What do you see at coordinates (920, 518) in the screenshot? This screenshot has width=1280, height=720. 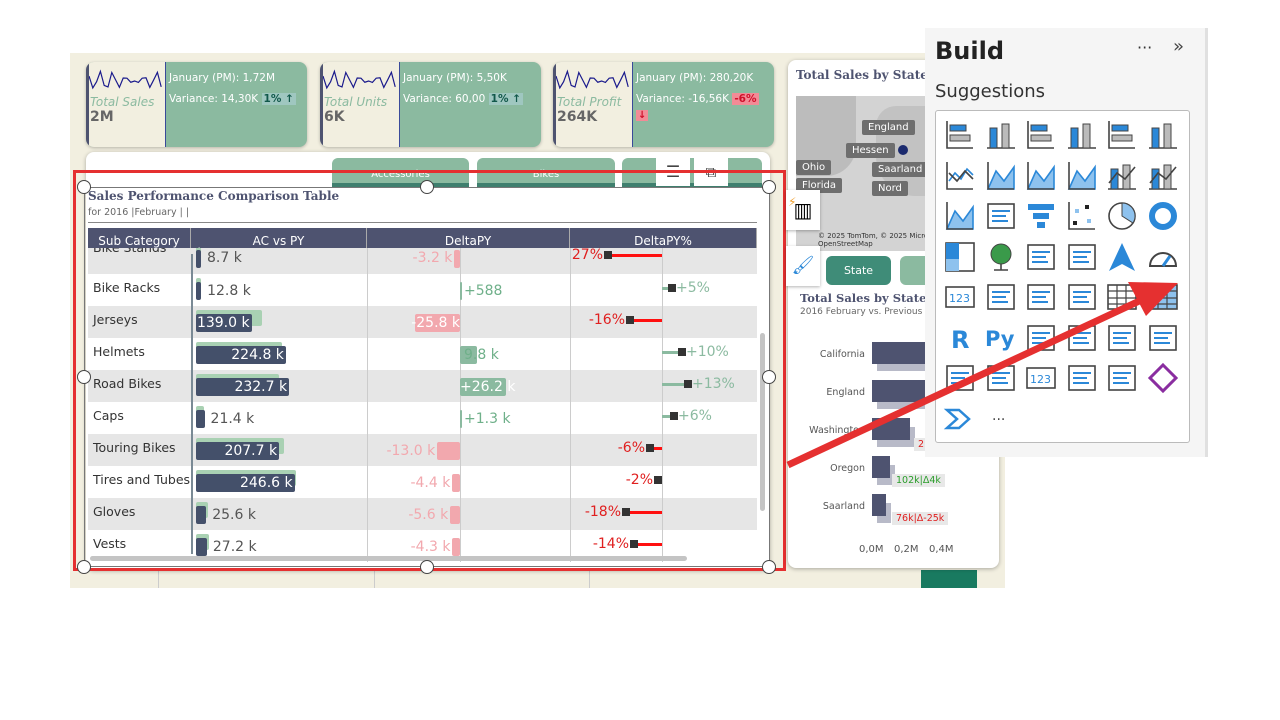 I see `data-label: 76k|Δ-25k` at bounding box center [920, 518].